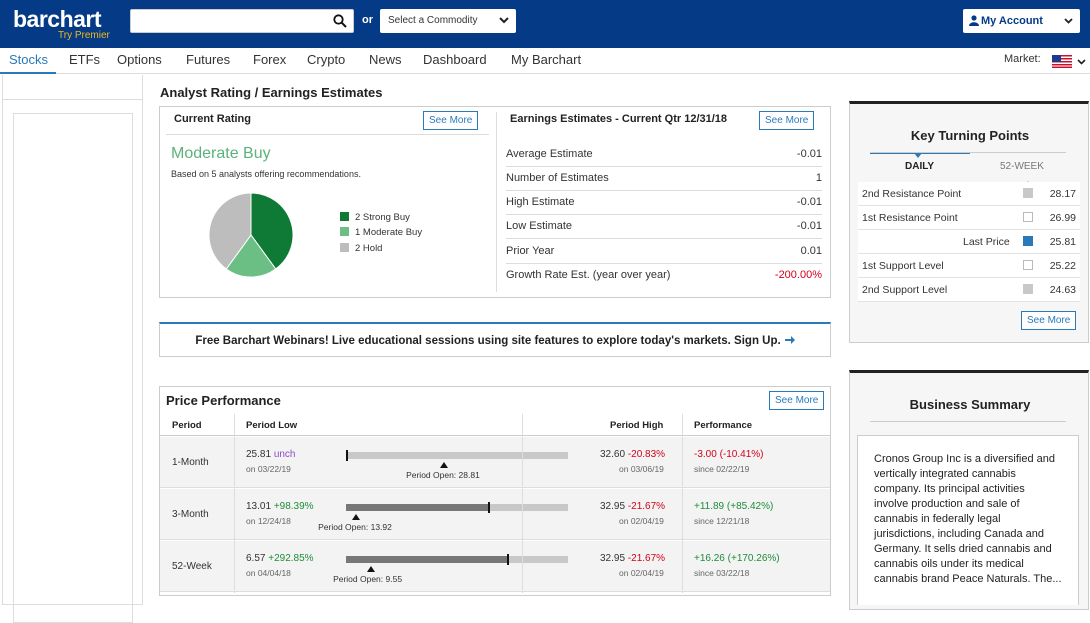 Image resolution: width=1090 pixels, height=623 pixels. What do you see at coordinates (417, 507) in the screenshot?
I see `range-fill` at bounding box center [417, 507].